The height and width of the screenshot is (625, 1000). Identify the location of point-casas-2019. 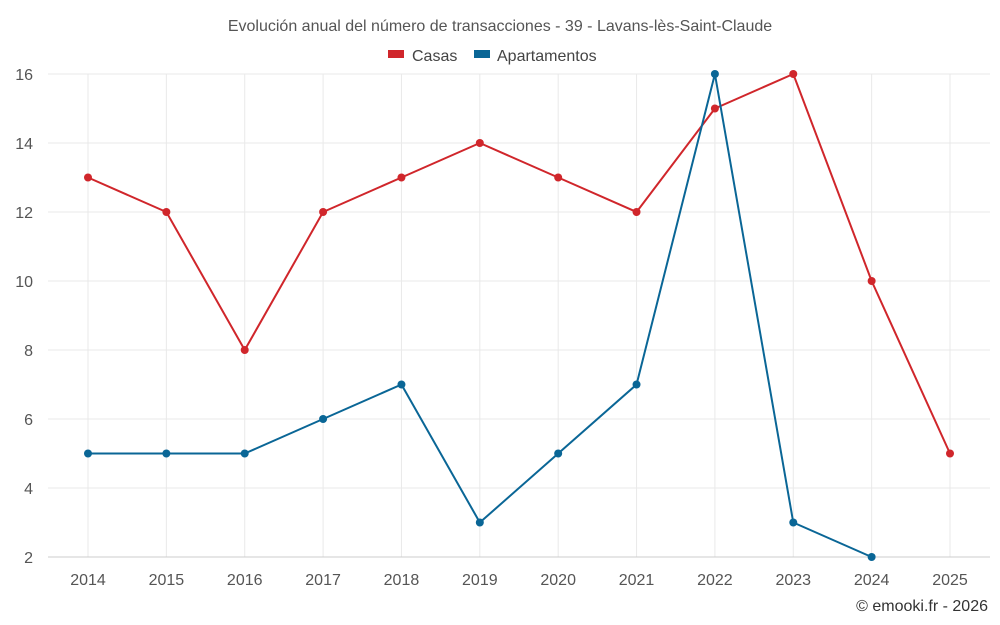
(479, 143).